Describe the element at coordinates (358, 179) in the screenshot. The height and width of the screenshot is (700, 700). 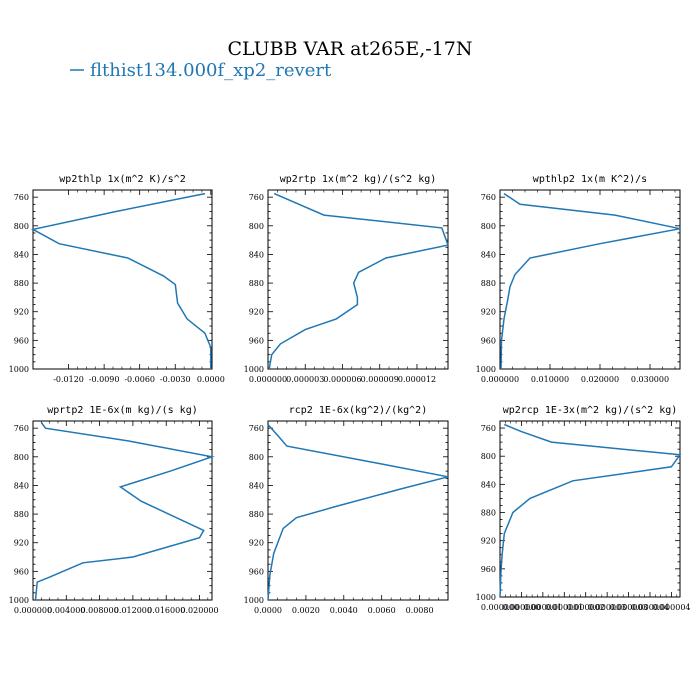
I see `panel-title: wp2rtp 1x(m^2 kg)/(s^2 kg)` at that location.